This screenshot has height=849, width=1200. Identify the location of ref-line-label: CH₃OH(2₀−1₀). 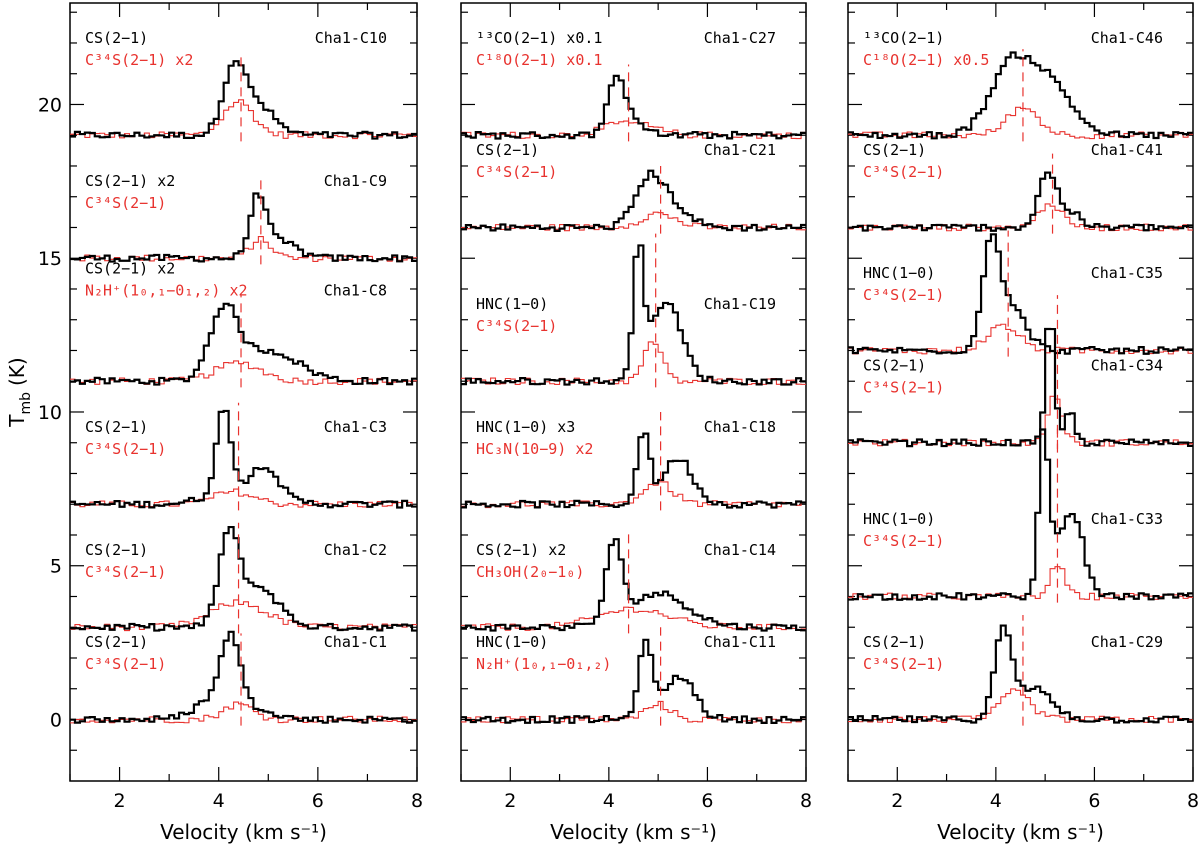
(530, 572).